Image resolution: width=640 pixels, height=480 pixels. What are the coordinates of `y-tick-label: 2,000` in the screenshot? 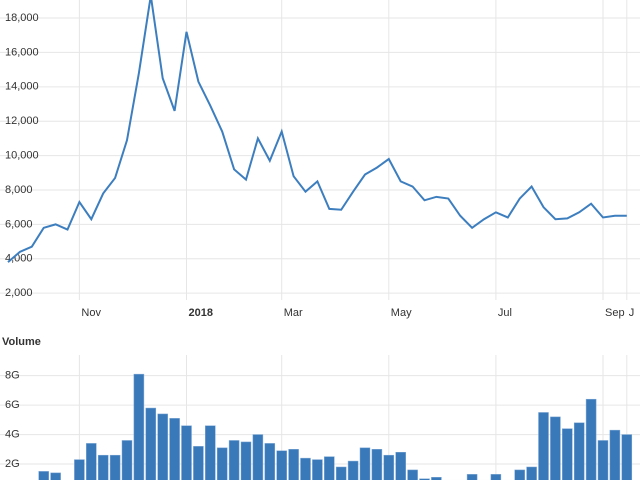 It's located at (19, 293).